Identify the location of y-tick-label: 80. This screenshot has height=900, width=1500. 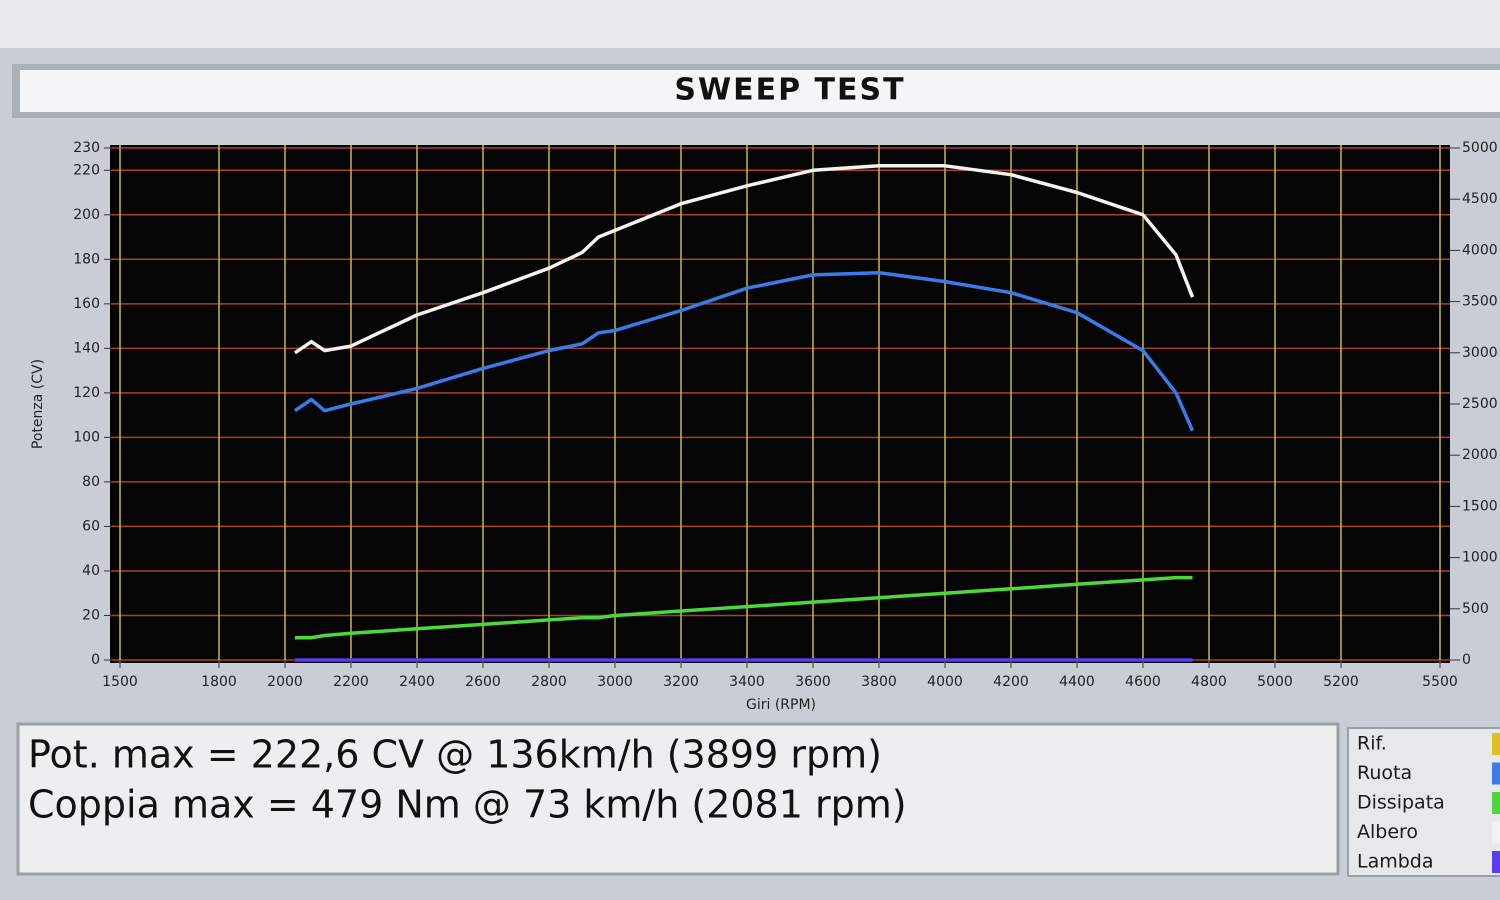
(91, 482).